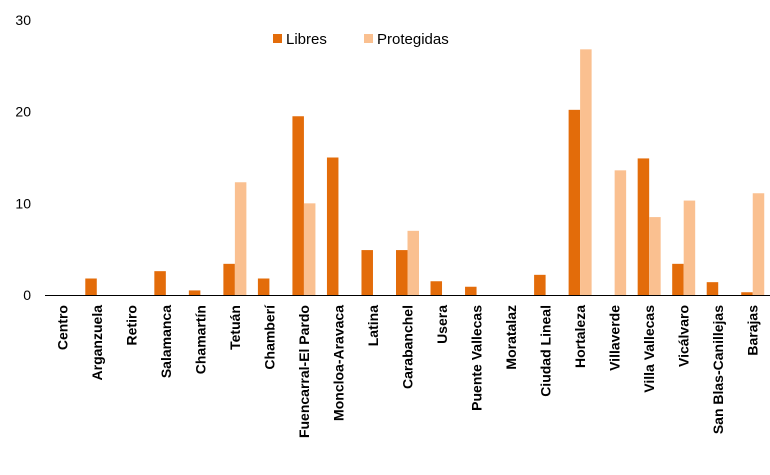 This screenshot has height=475, width=770. I want to click on y-tick-label: 10, so click(23, 203).